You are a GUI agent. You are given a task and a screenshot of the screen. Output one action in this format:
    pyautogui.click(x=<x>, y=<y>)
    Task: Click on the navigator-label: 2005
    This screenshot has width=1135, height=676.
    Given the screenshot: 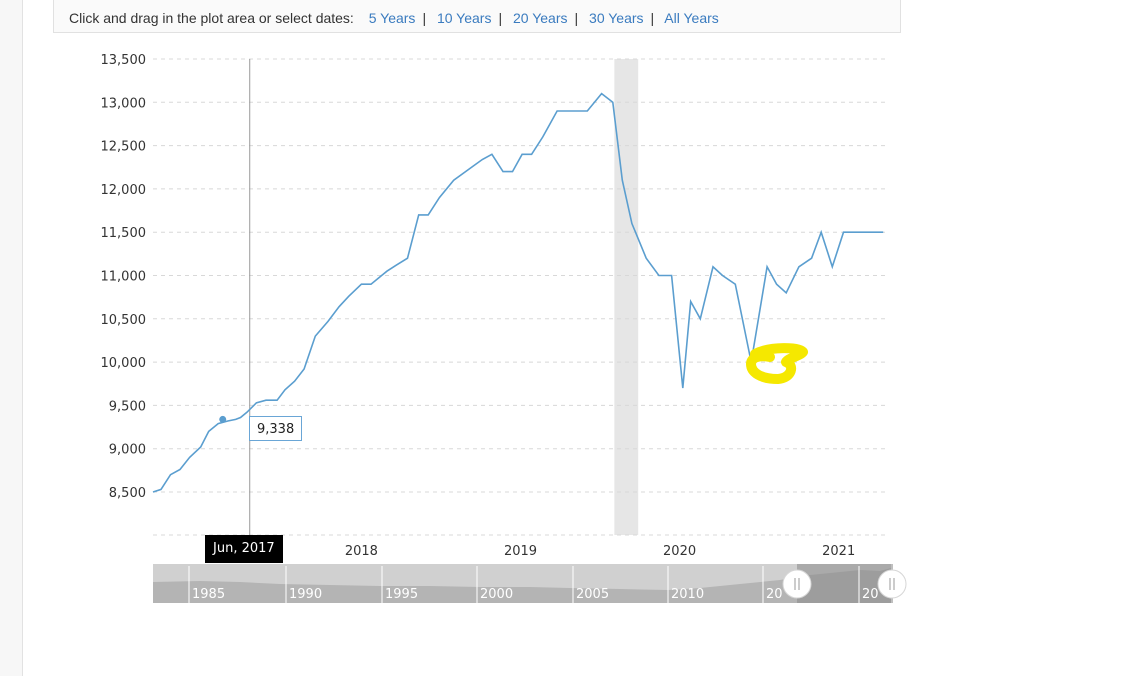 What is the action you would take?
    pyautogui.click(x=592, y=594)
    